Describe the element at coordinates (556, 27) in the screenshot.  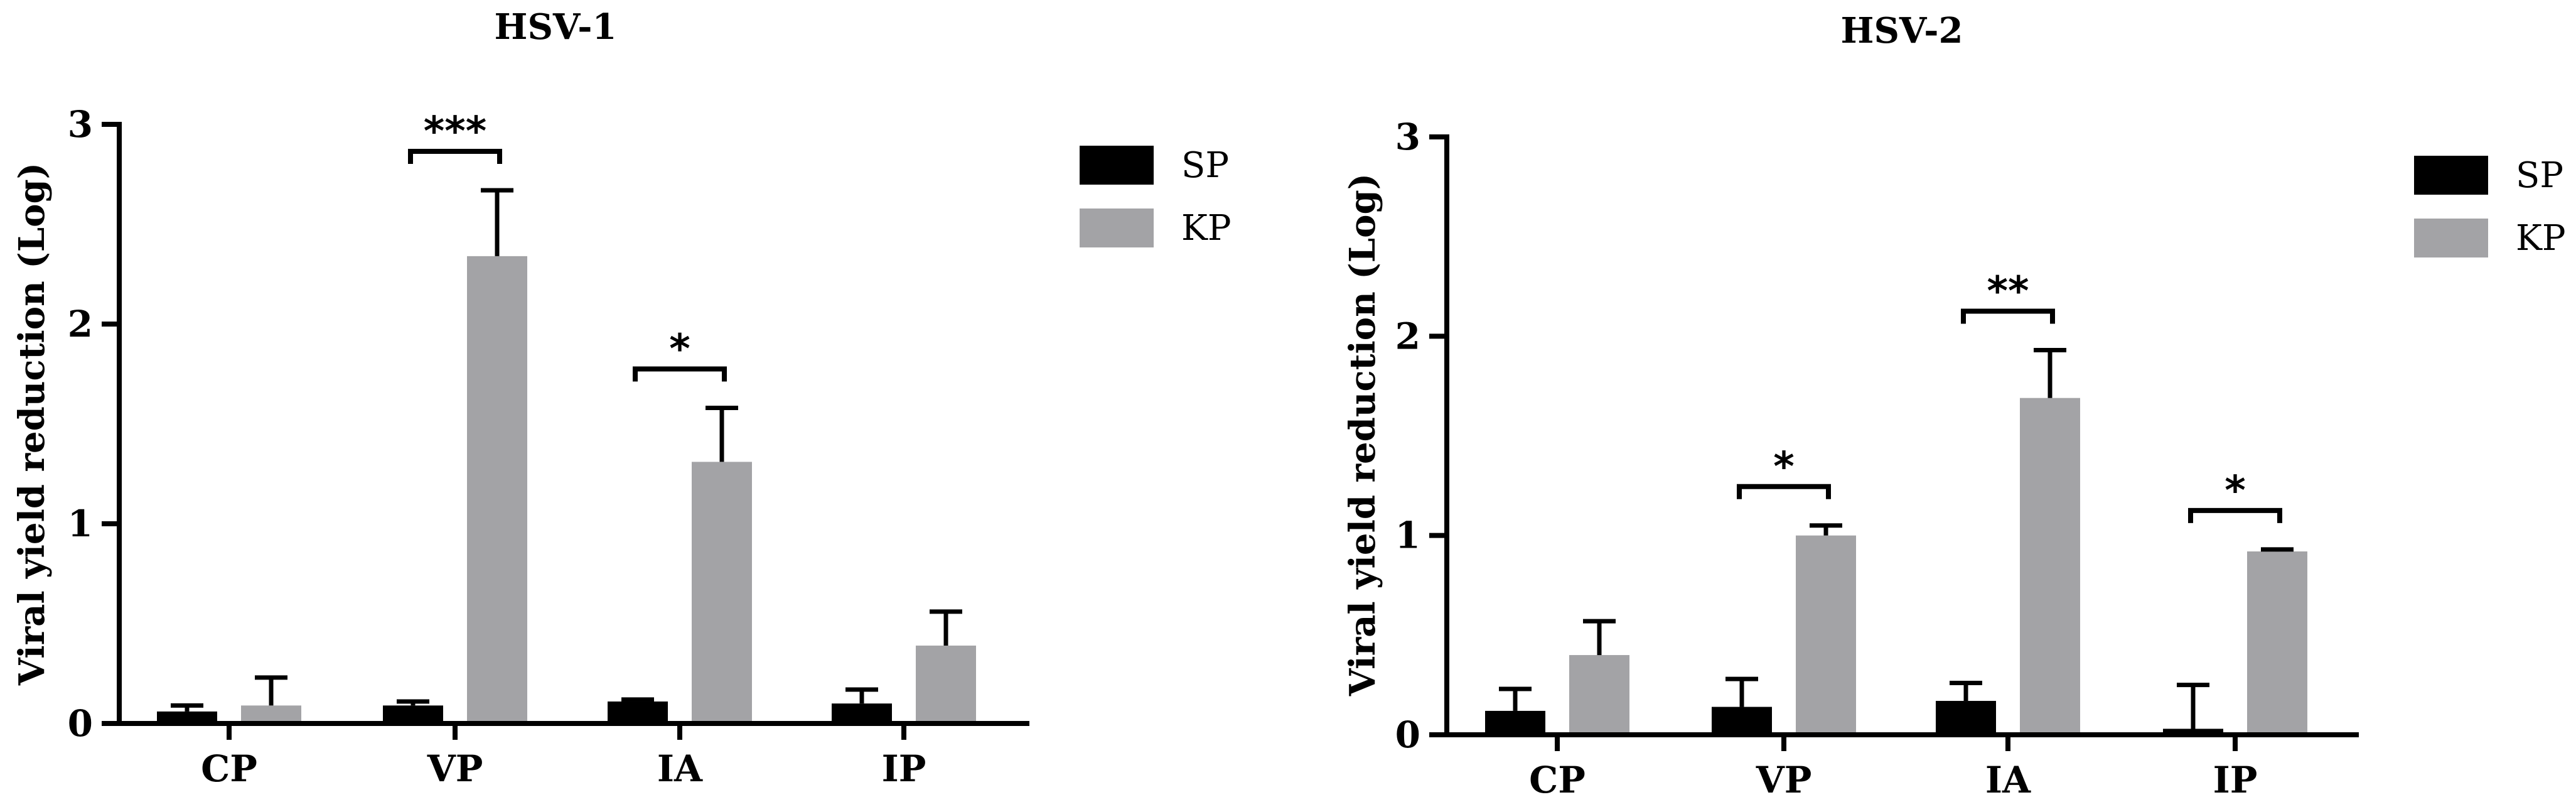
I see `chart-title: HSV-1` at that location.